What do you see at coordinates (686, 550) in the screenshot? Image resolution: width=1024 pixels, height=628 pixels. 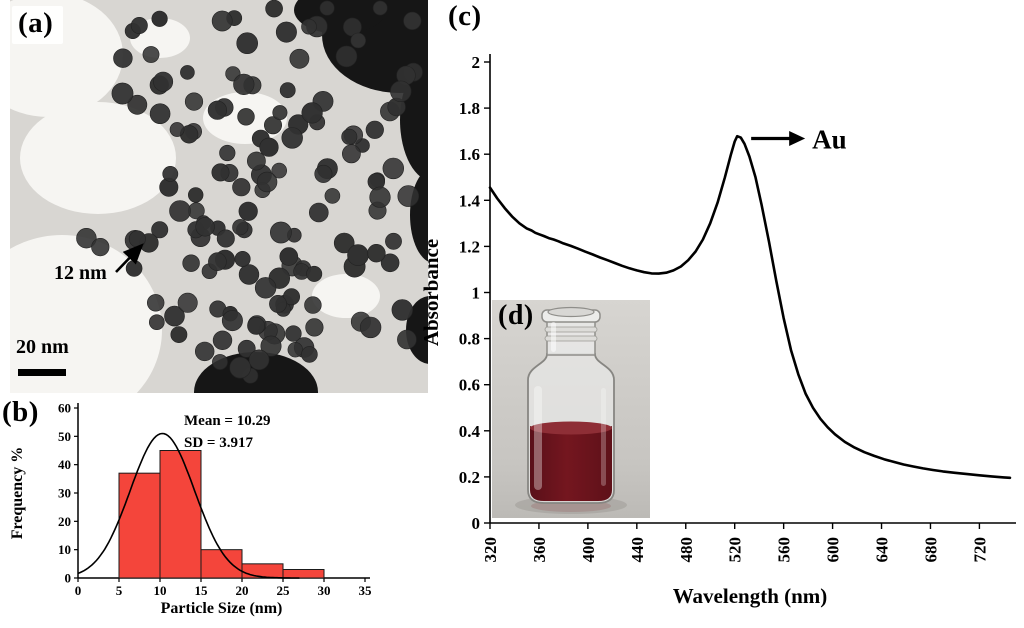 I see `x-tick-label: 480` at bounding box center [686, 550].